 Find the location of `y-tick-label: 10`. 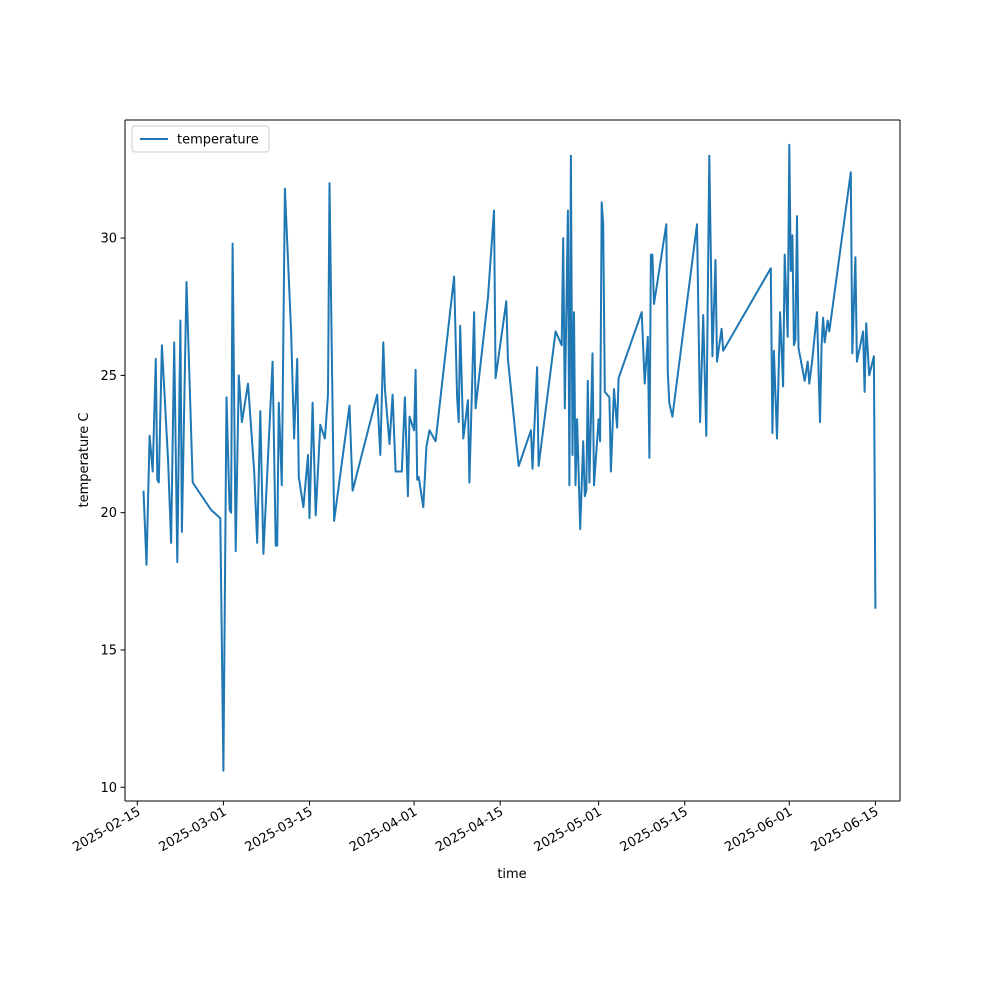

y-tick-label: 10 is located at coordinates (108, 788).